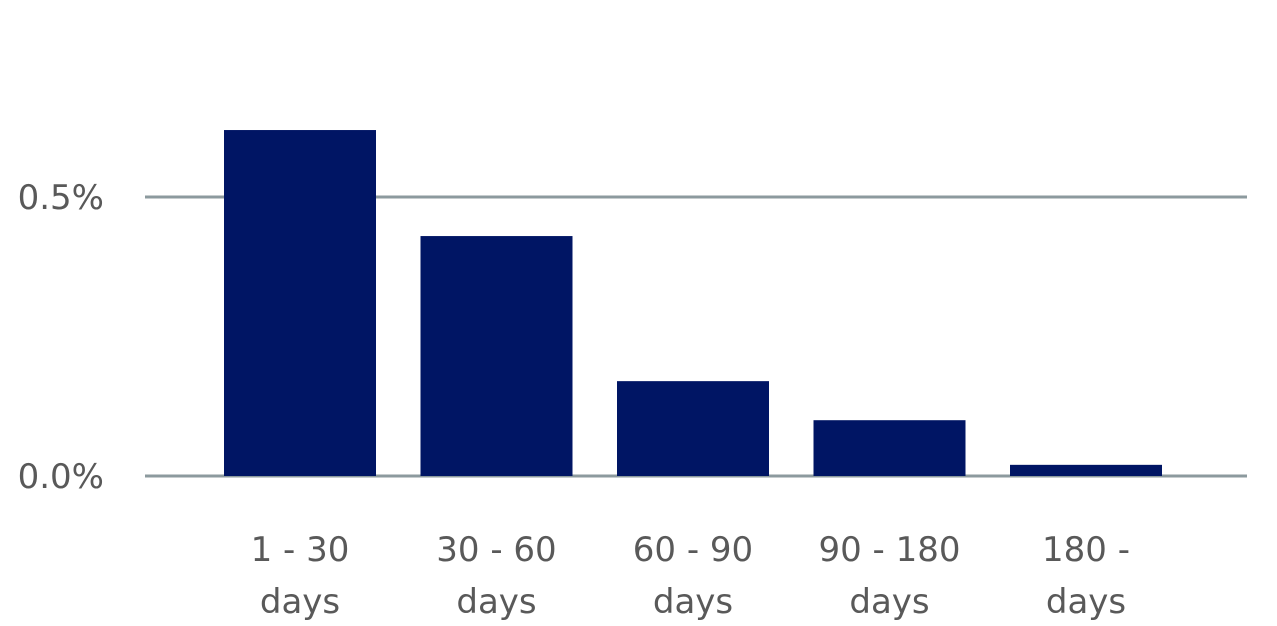 The width and height of the screenshot is (1277, 626). Describe the element at coordinates (300, 550) in the screenshot. I see `x-category-label: 1 - 30` at that location.